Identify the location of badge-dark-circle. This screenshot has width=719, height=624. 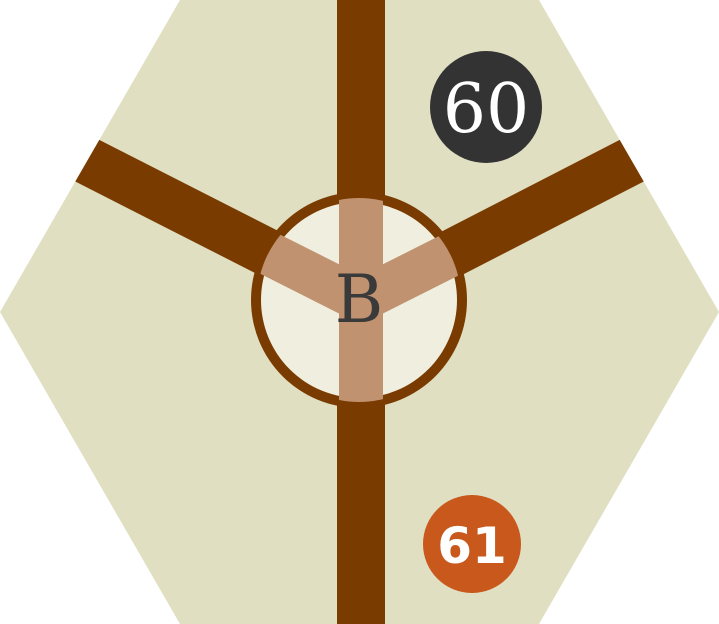
(486, 107).